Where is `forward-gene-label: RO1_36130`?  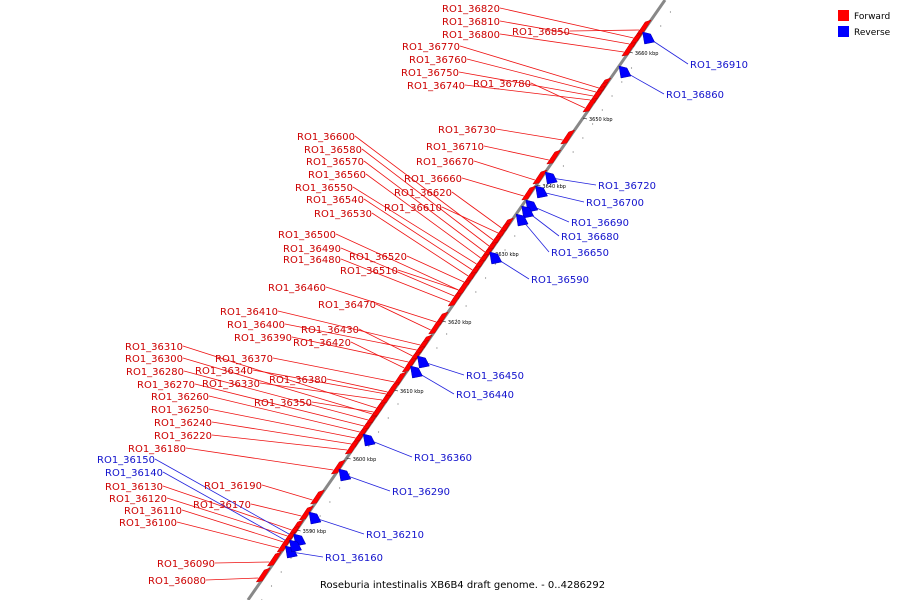 forward-gene-label: RO1_36130 is located at coordinates (134, 487).